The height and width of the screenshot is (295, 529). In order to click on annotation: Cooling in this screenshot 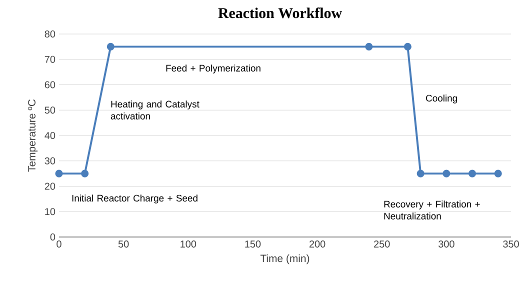, I will do `click(442, 99)`.